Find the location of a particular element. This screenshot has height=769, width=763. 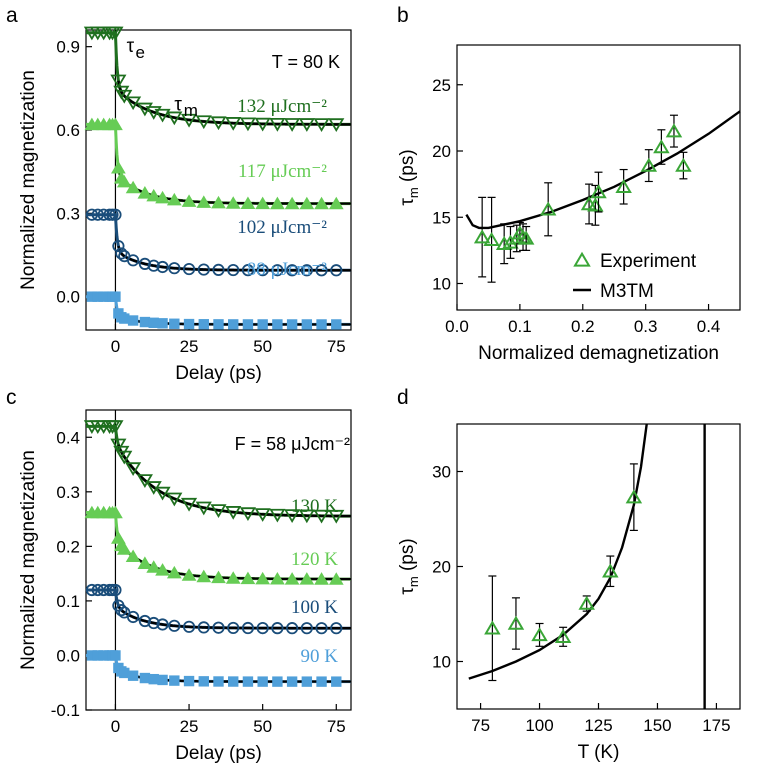

y-tick-label: 20 is located at coordinates (441, 151).